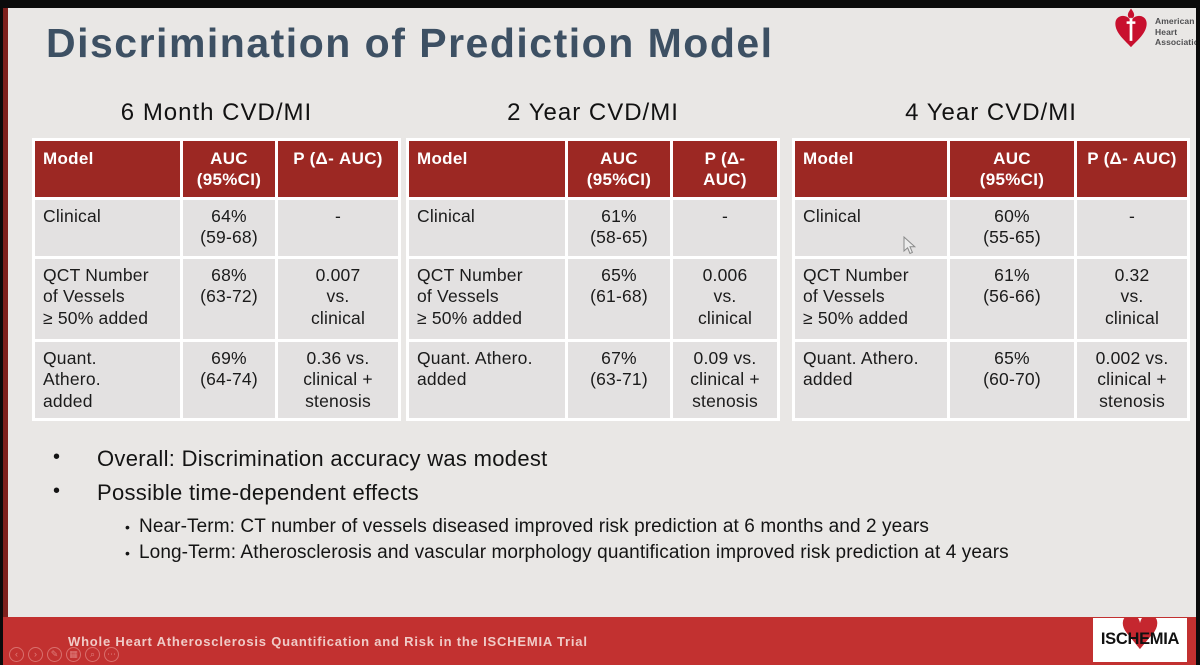 Image resolution: width=1200 pixels, height=665 pixels. Describe the element at coordinates (725, 299) in the screenshot. I see `table-cell: 0.006 vs. clinical` at that location.